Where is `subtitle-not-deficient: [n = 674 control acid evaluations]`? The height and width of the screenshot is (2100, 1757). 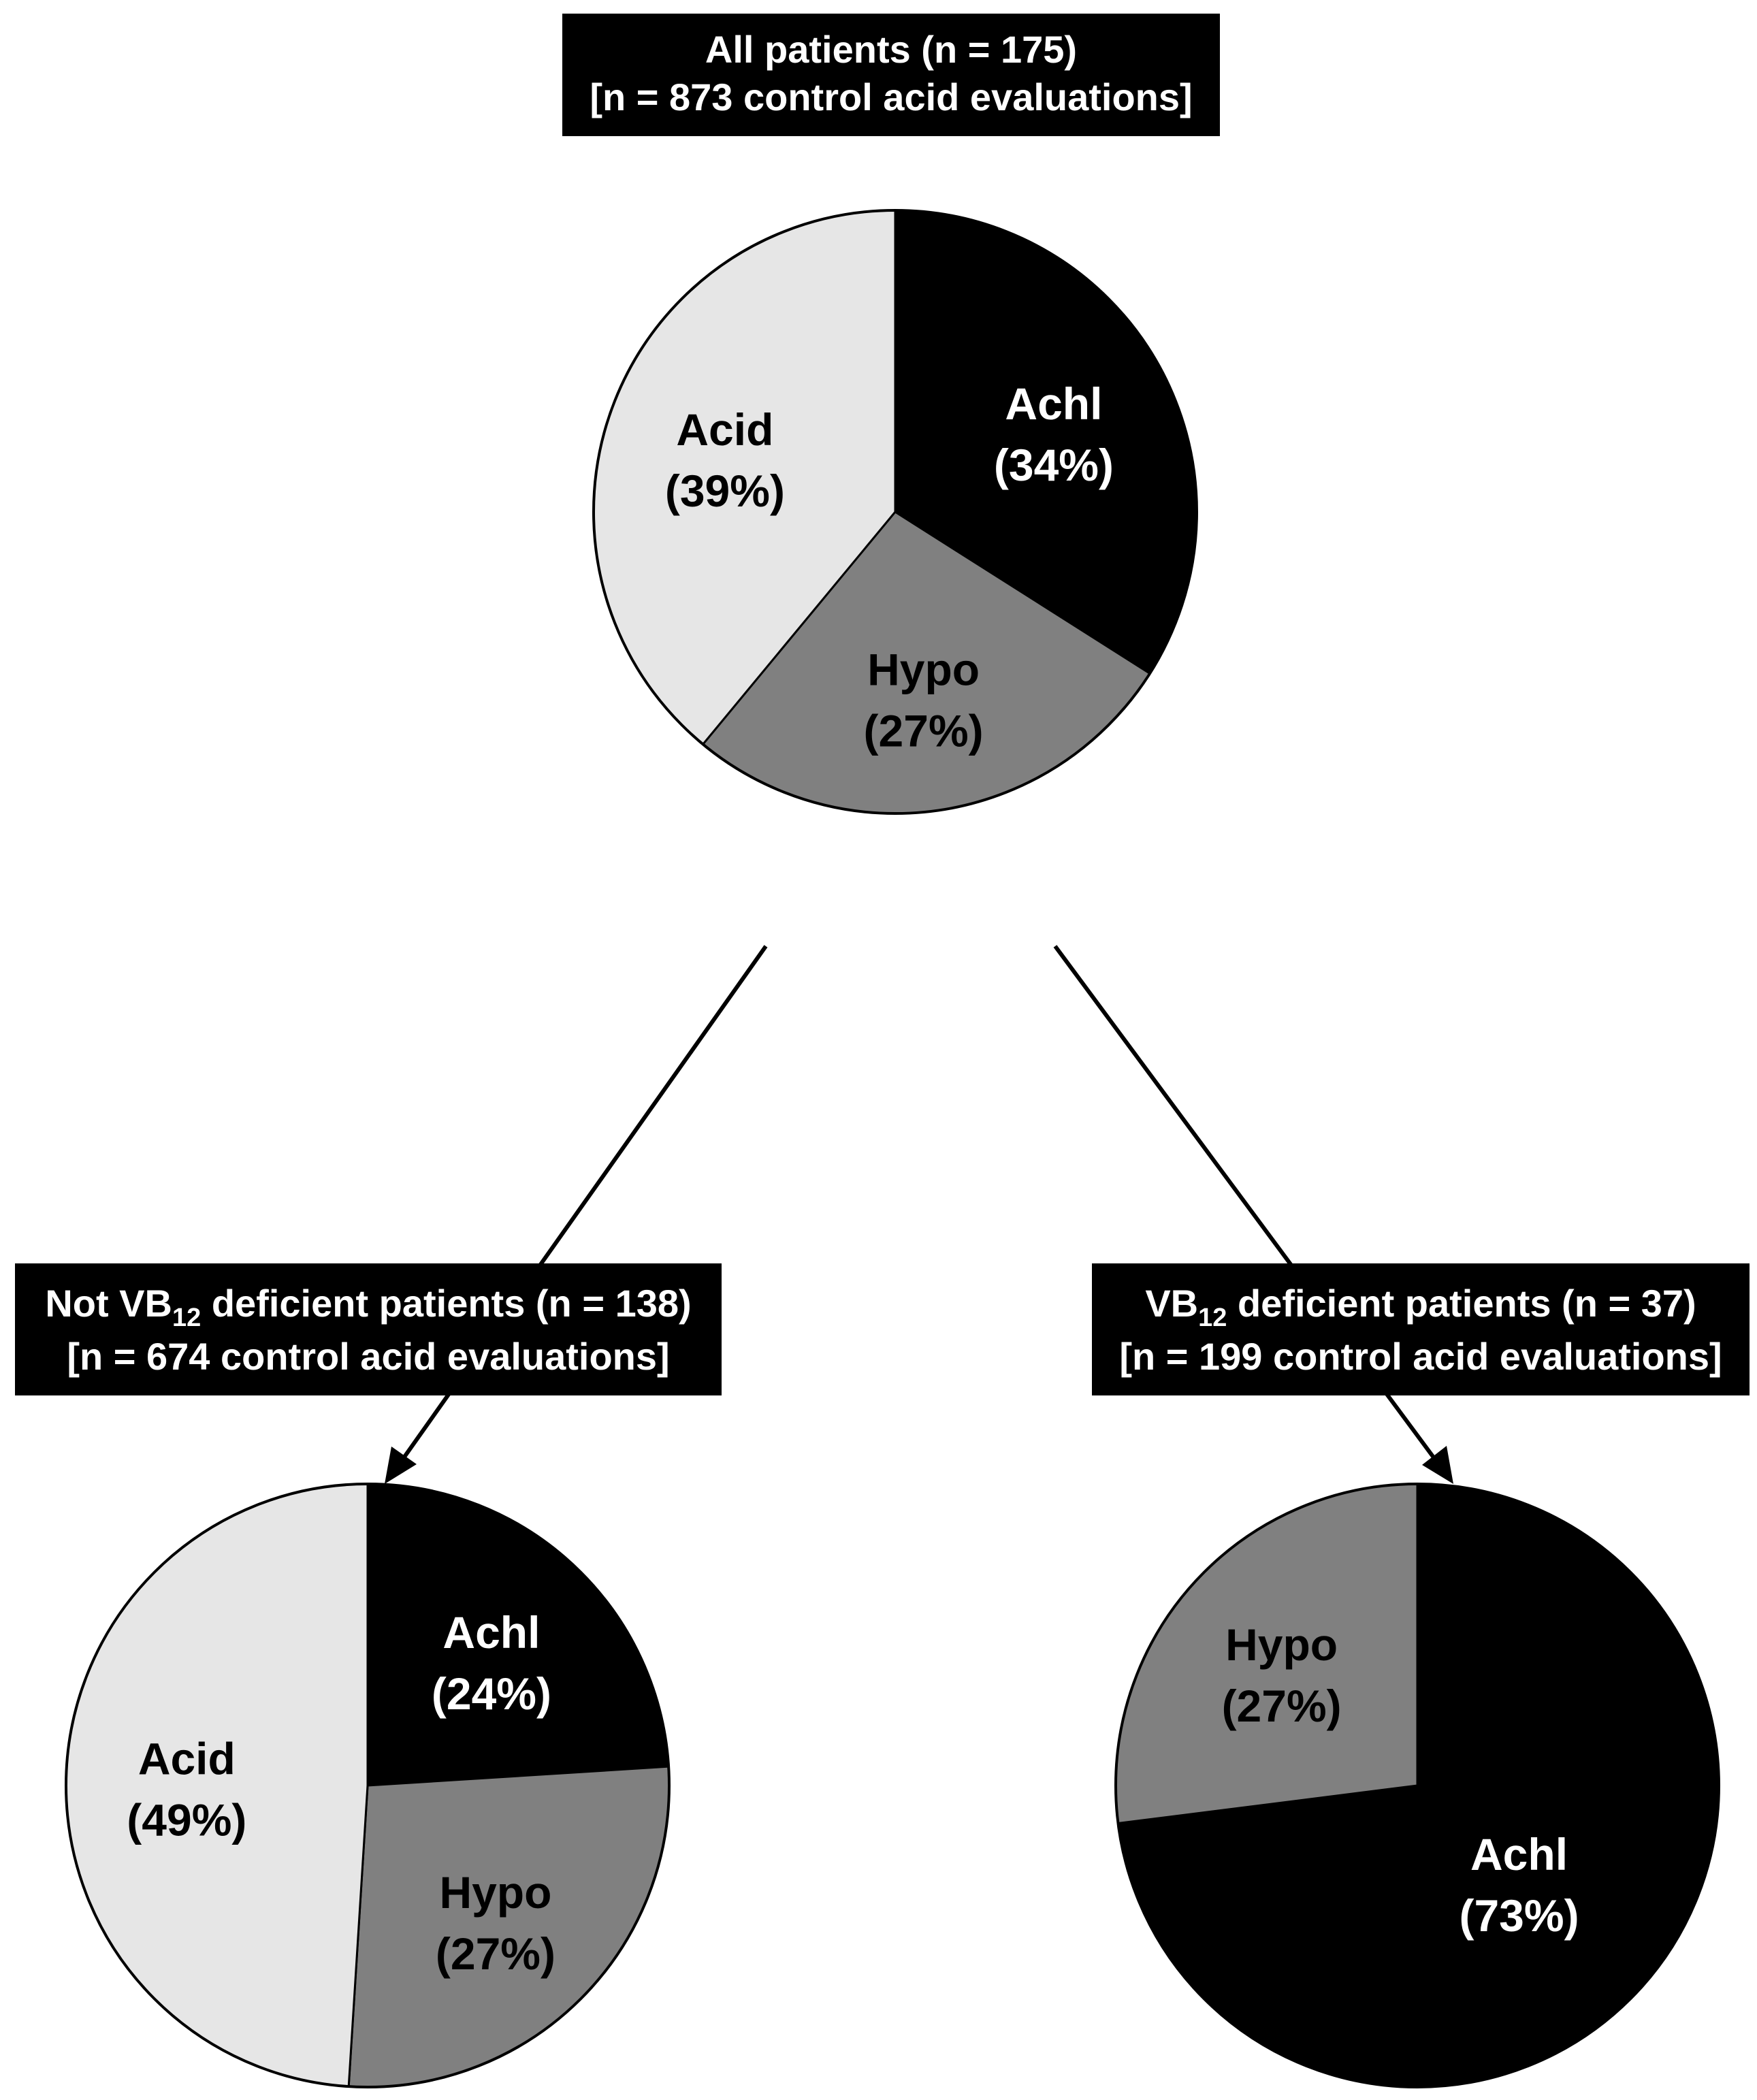
subtitle-not-deficient: [n = 674 control acid evaluations] is located at coordinates (368, 1357).